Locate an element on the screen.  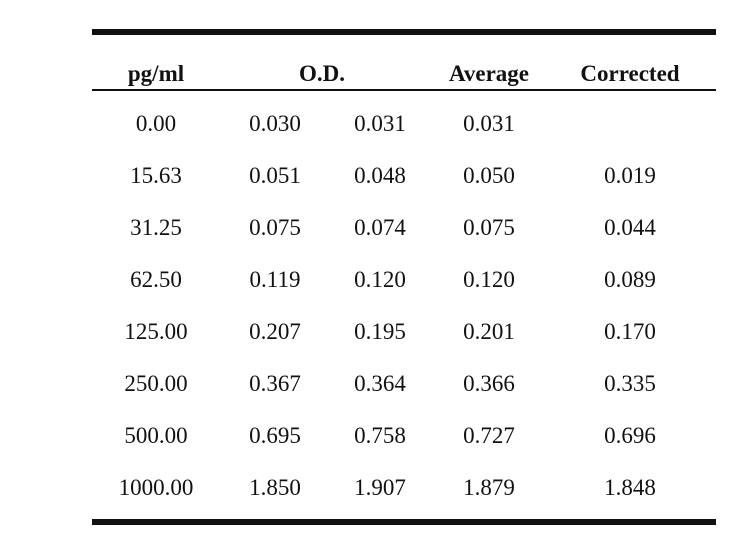
cell-average: 0.201 is located at coordinates (489, 331).